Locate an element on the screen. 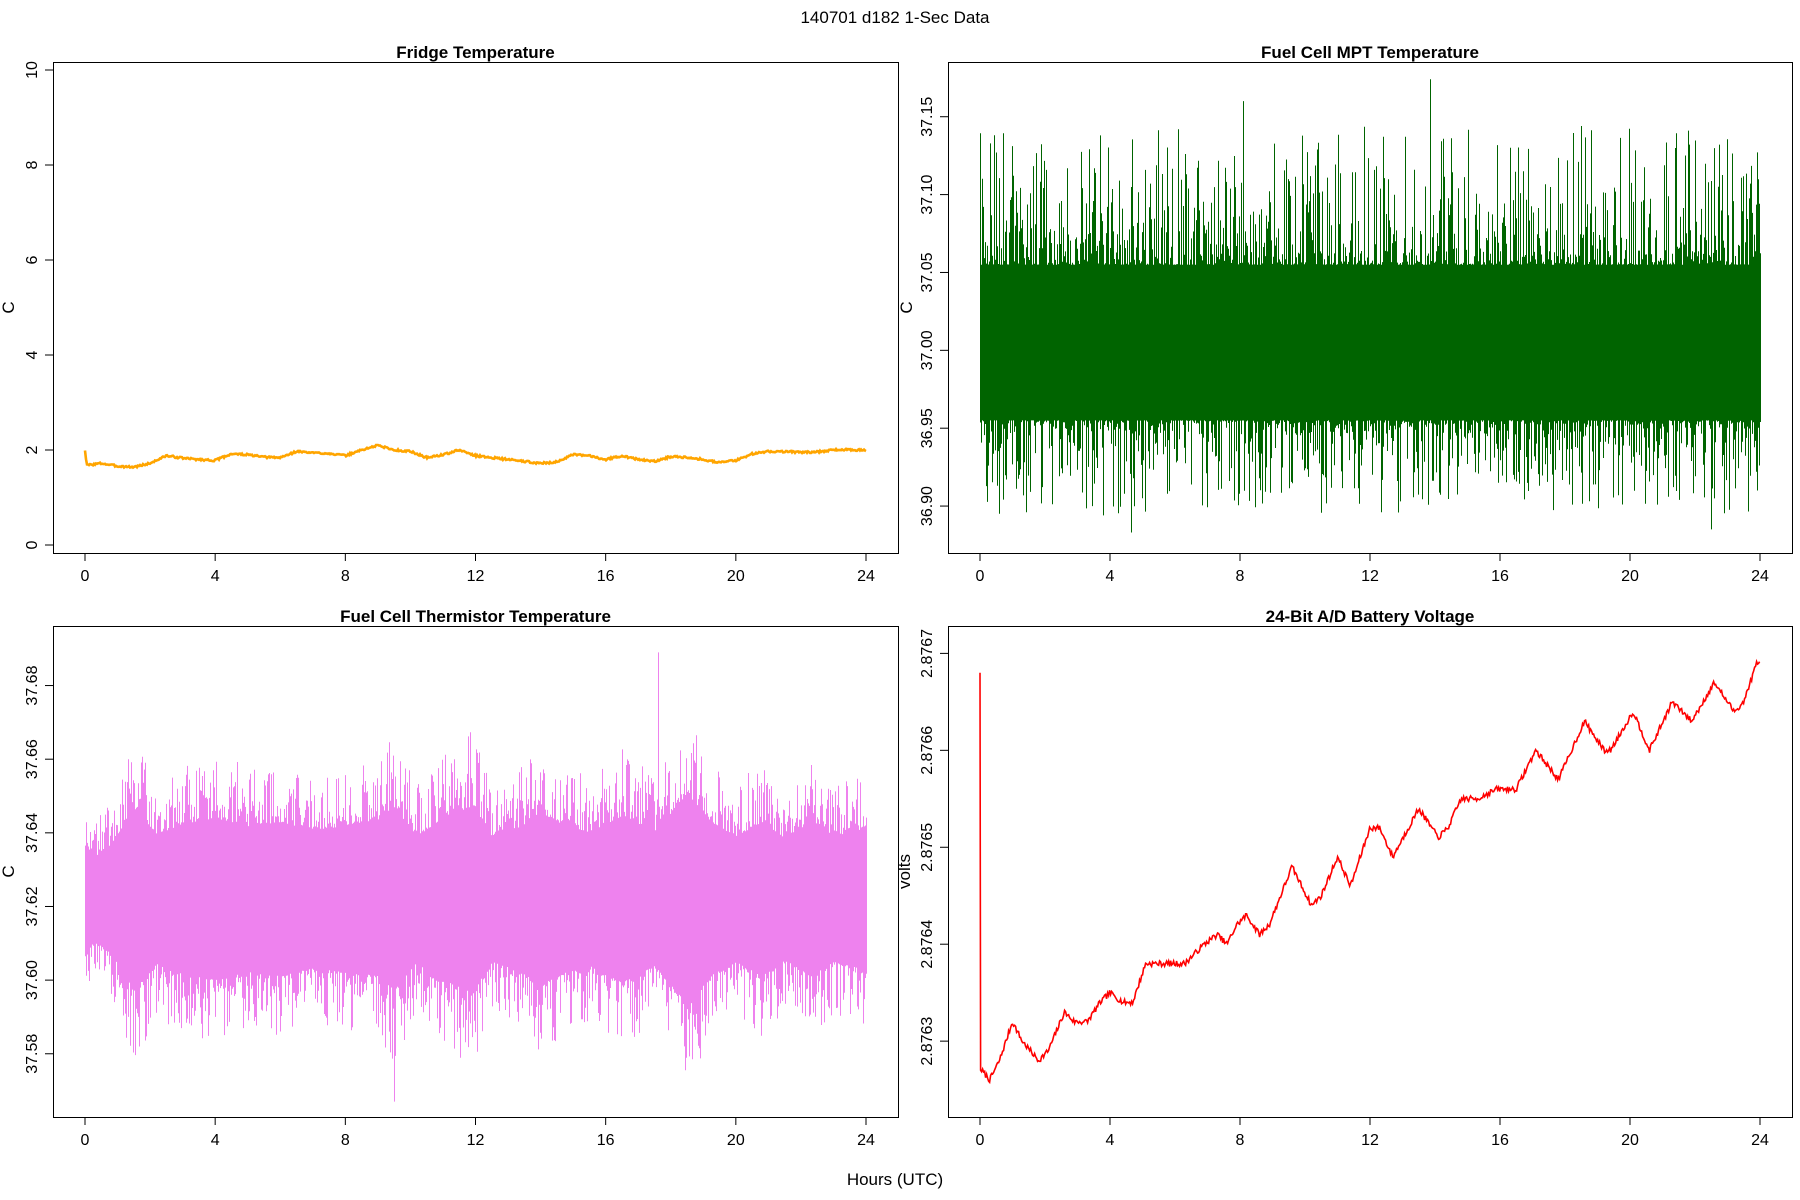 This screenshot has height=1200, width=1800. y-tick-label-thermistor: 37.62 is located at coordinates (32, 906).